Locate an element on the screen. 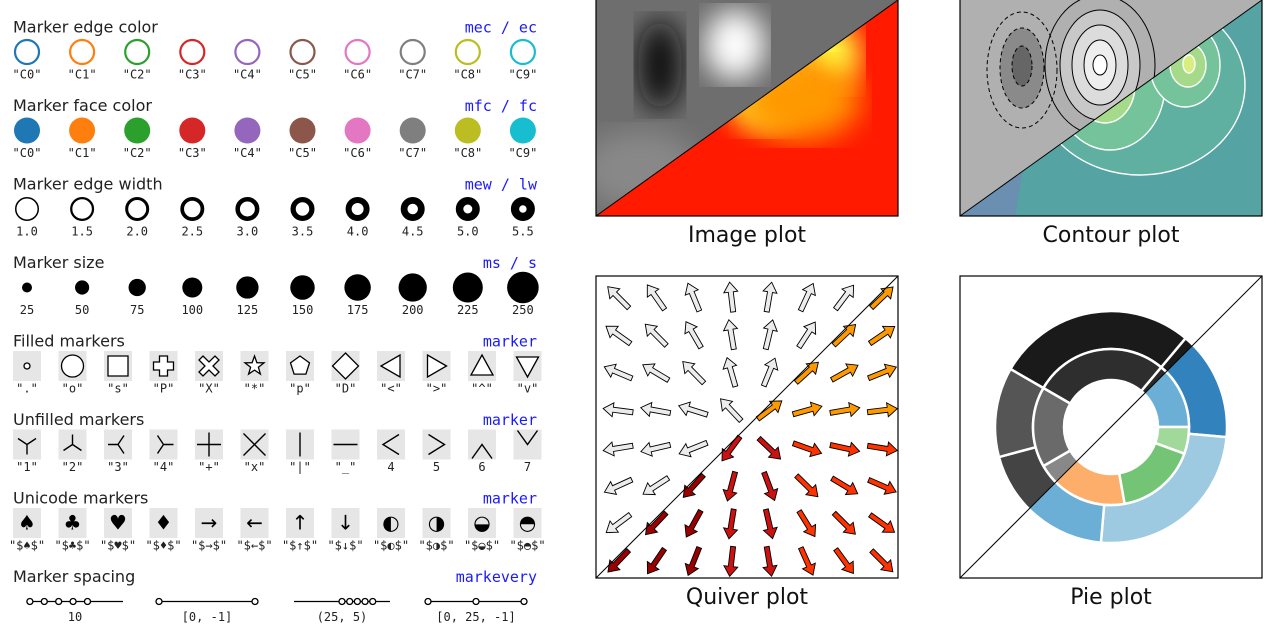 The height and width of the screenshot is (640, 1280). item-label: 225 is located at coordinates (468, 310).